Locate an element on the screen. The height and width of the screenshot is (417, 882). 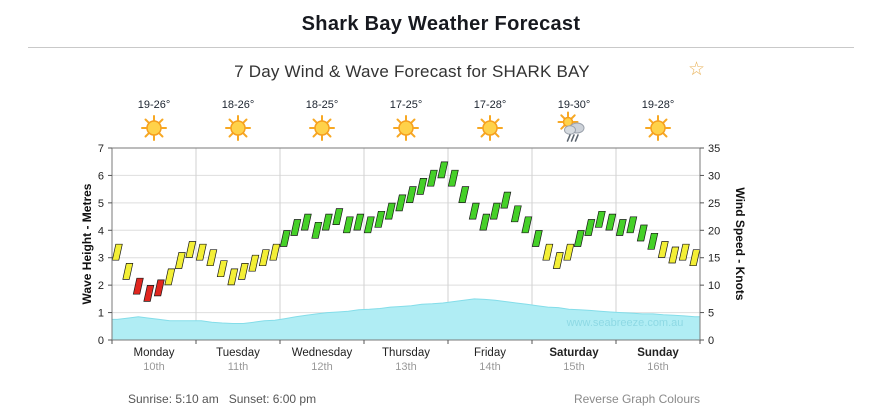
right-axis-tick-label: 15 is located at coordinates (714, 259).